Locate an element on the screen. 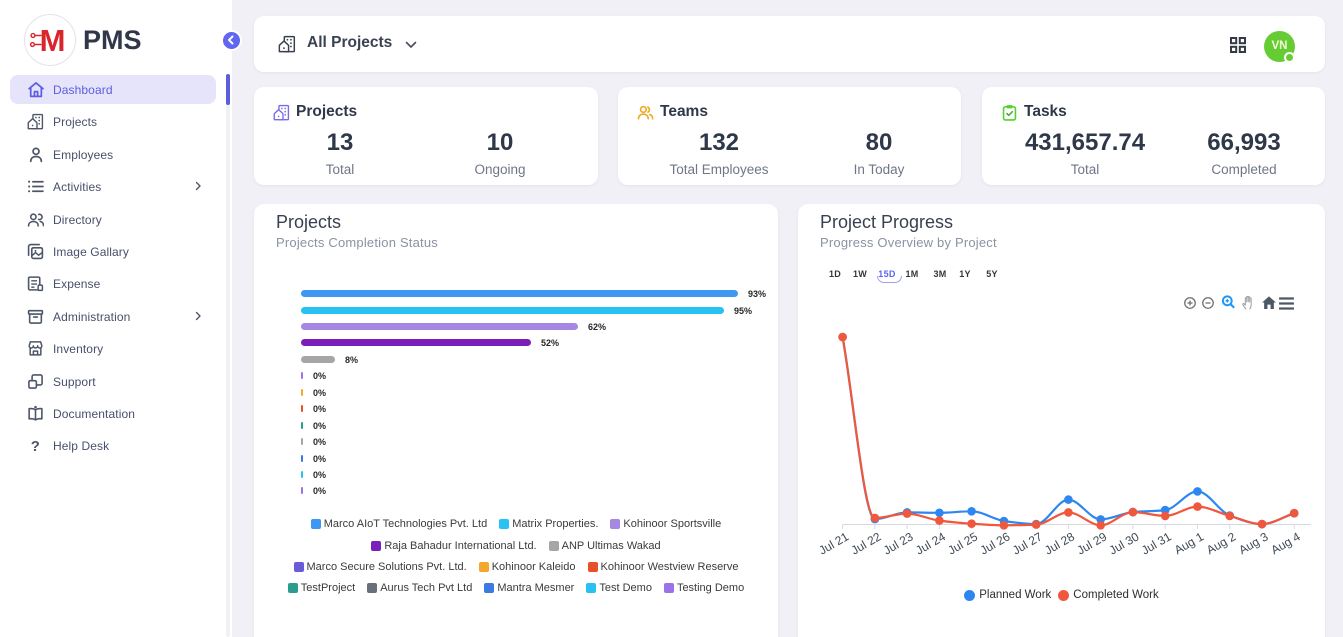 The image size is (1343, 637). svg-text: Jul 21 is located at coordinates (833, 543).